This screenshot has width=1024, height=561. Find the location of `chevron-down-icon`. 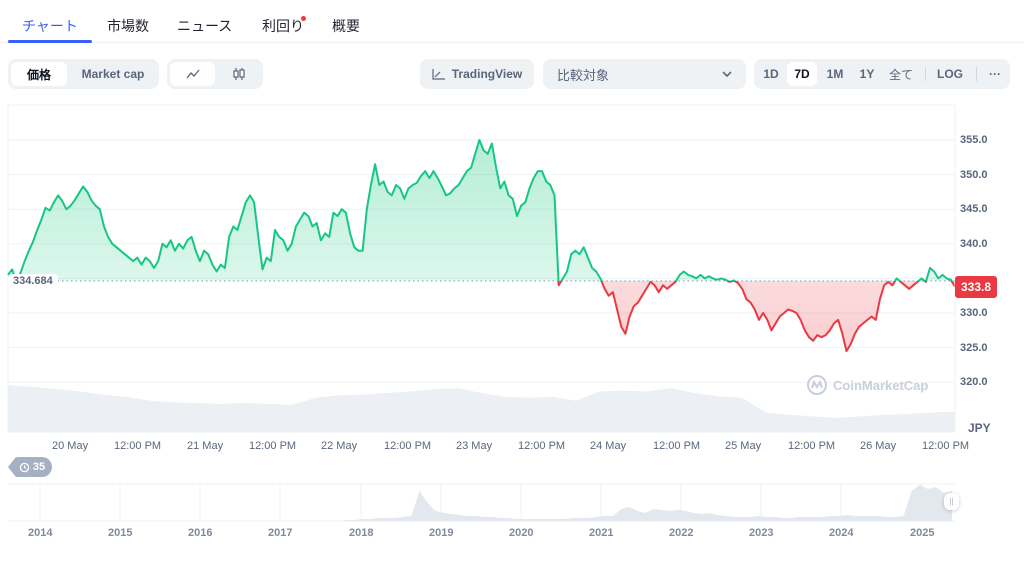

chevron-down-icon is located at coordinates (727, 74).